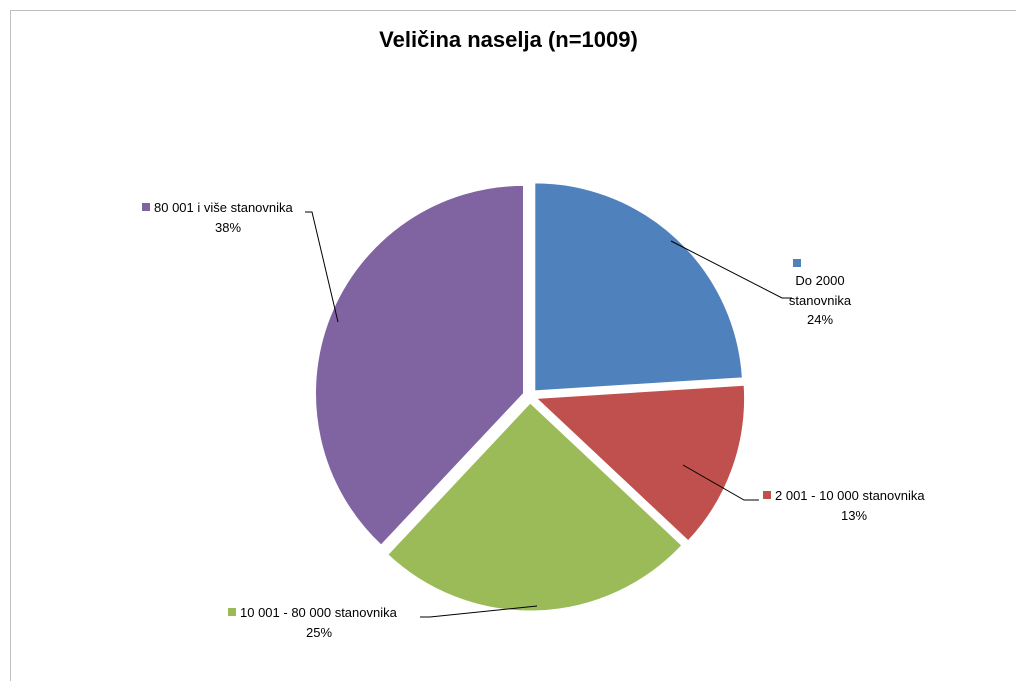  I want to click on slice-category-label: 80 001 i više stanovnika, so click(224, 207).